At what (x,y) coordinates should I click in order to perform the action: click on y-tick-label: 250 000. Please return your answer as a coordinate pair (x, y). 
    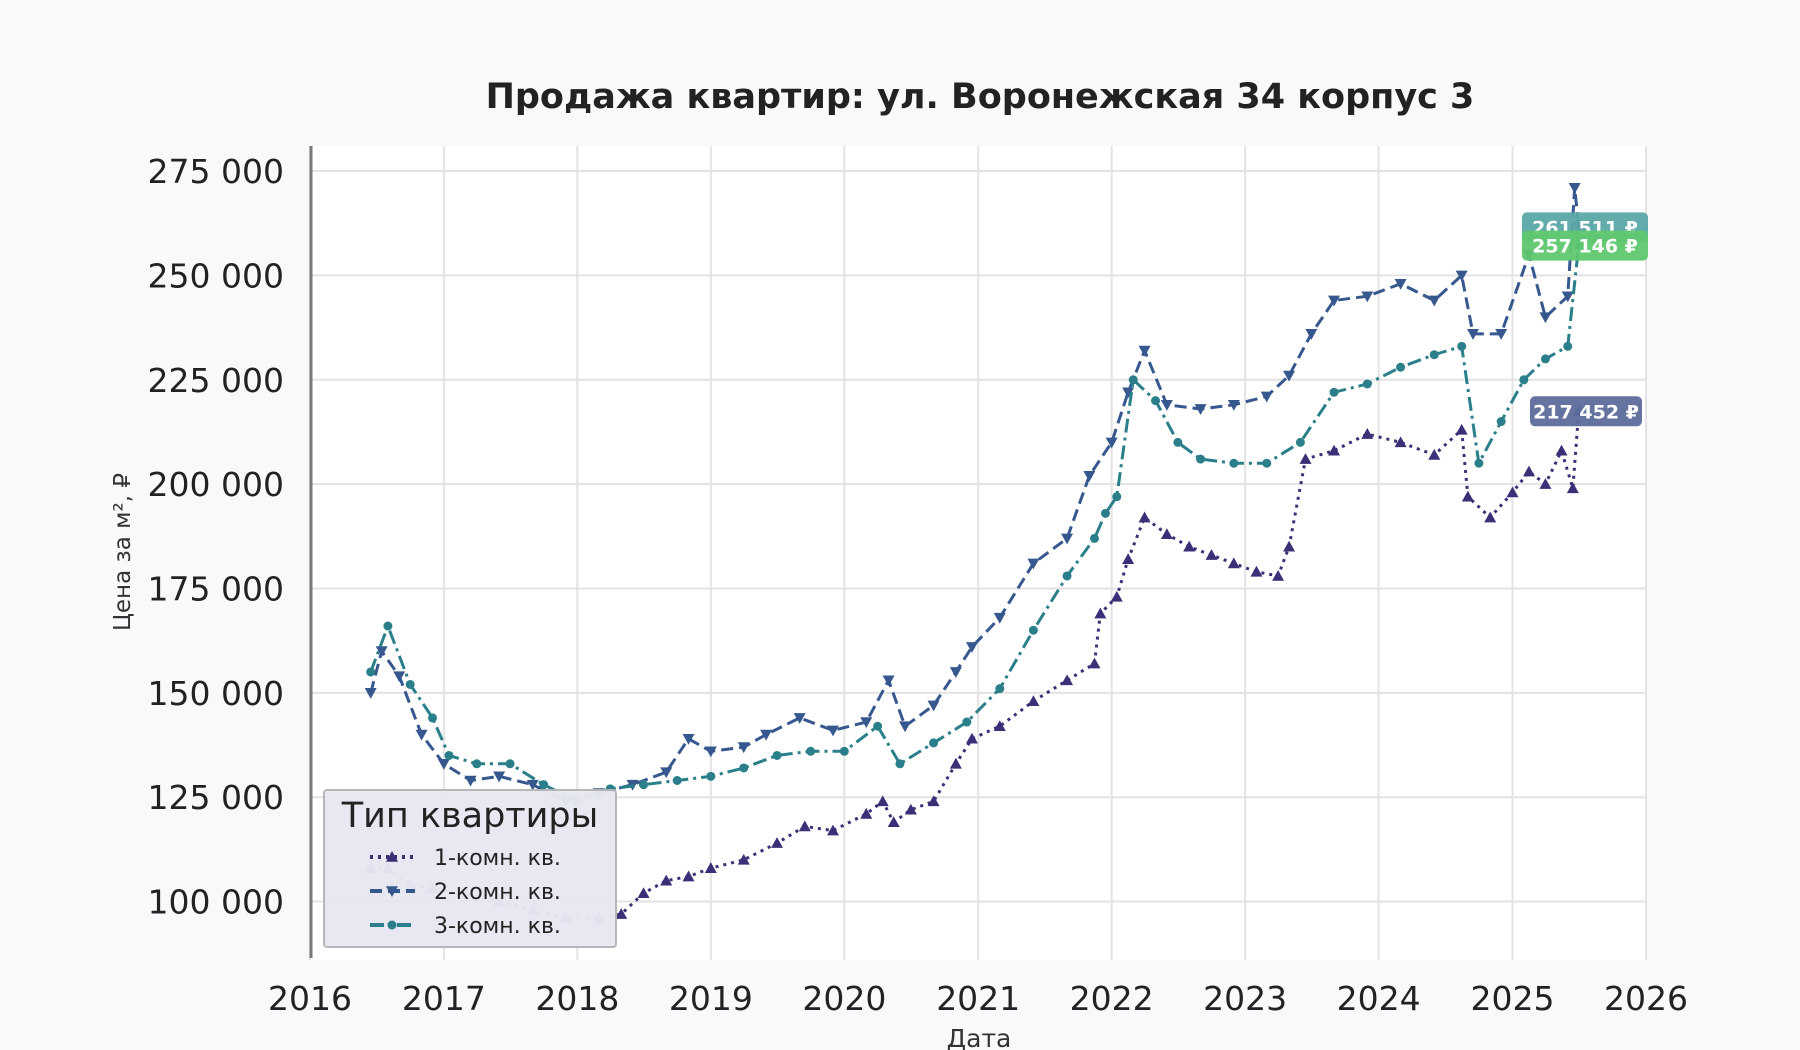
    Looking at the image, I should click on (216, 275).